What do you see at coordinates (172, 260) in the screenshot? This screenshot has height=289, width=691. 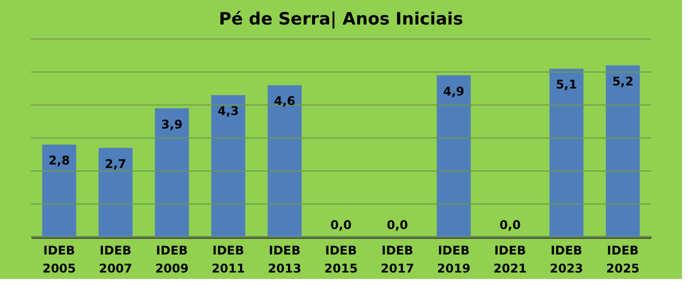 I see `x-tick-label: IDEB 2009` at bounding box center [172, 260].